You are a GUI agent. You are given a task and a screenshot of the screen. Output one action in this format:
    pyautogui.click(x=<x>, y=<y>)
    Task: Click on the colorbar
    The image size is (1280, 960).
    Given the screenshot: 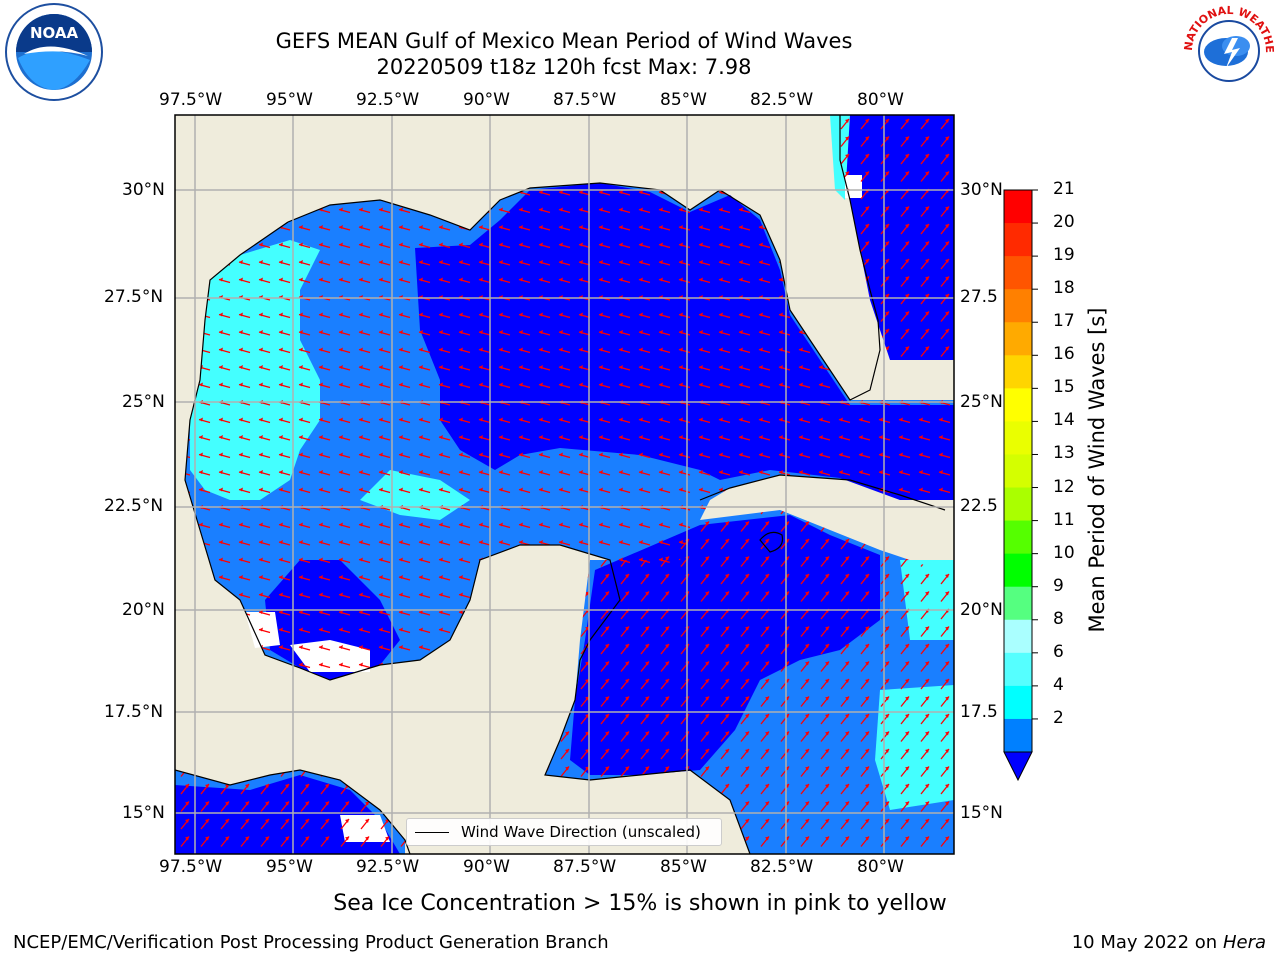 What is the action you would take?
    pyautogui.click(x=1020, y=485)
    